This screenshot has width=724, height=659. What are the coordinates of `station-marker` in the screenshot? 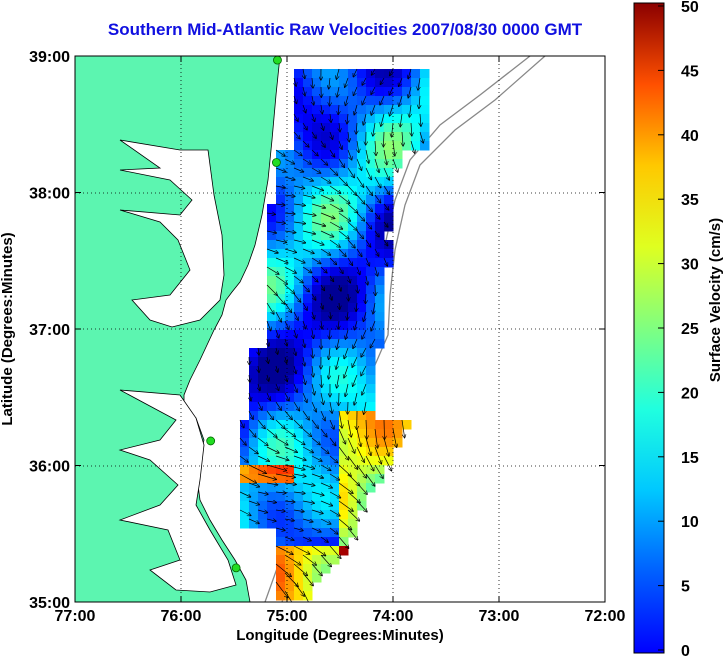 It's located at (211, 441).